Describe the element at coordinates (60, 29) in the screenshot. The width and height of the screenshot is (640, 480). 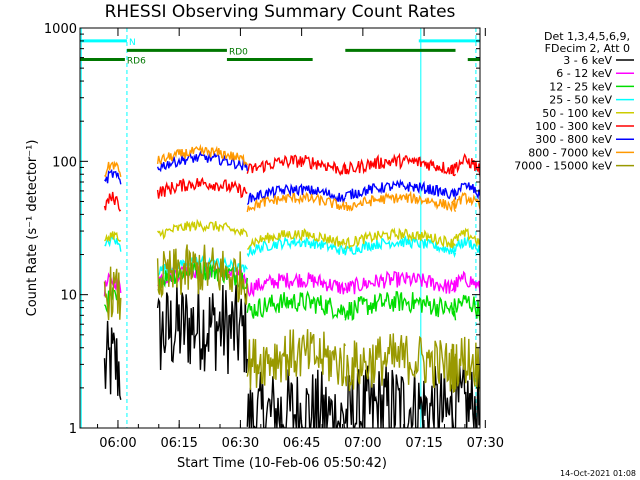
I see `y-tick-label-3: 1000` at that location.